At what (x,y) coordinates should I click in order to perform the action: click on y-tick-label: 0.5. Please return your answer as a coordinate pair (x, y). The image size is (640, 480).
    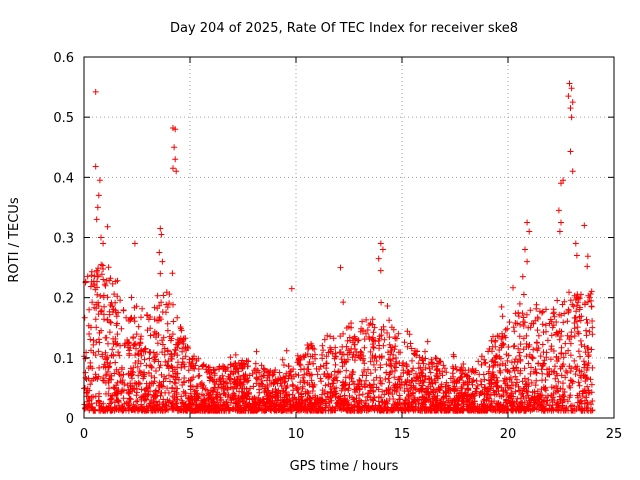
    Looking at the image, I should click on (63, 118).